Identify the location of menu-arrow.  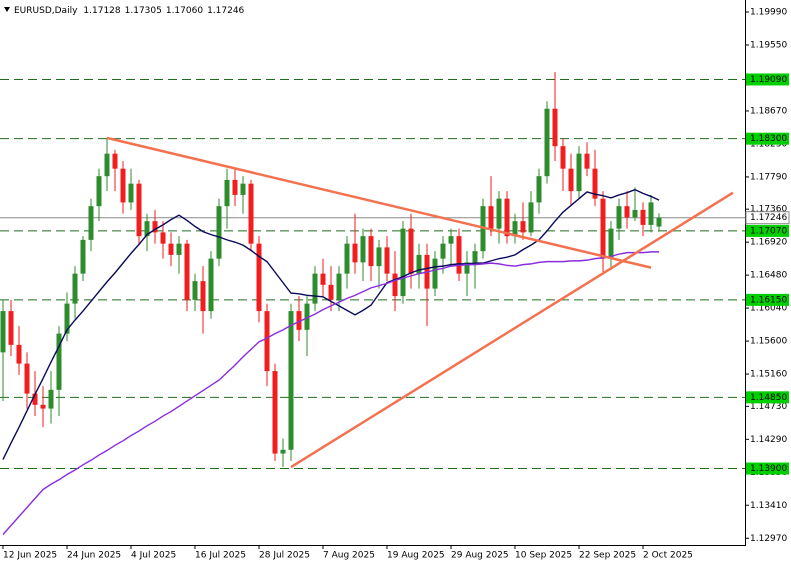
(7, 9).